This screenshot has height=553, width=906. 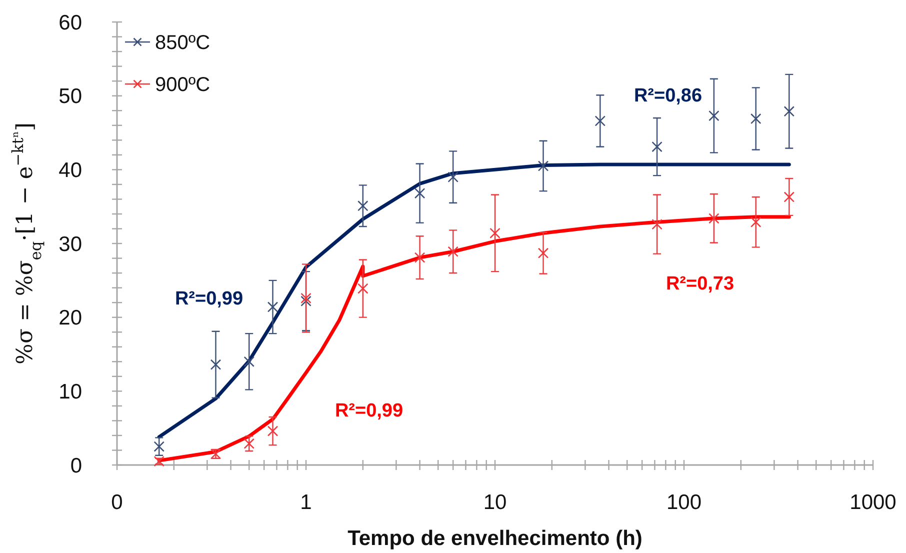 What do you see at coordinates (495, 502) in the screenshot?
I see `x-tick-label: 10` at bounding box center [495, 502].